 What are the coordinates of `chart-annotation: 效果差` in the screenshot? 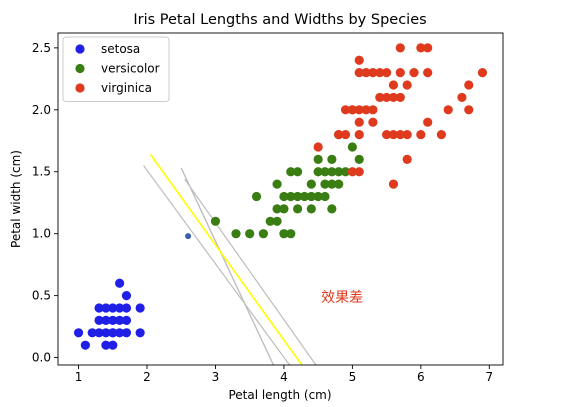 It's located at (342, 298).